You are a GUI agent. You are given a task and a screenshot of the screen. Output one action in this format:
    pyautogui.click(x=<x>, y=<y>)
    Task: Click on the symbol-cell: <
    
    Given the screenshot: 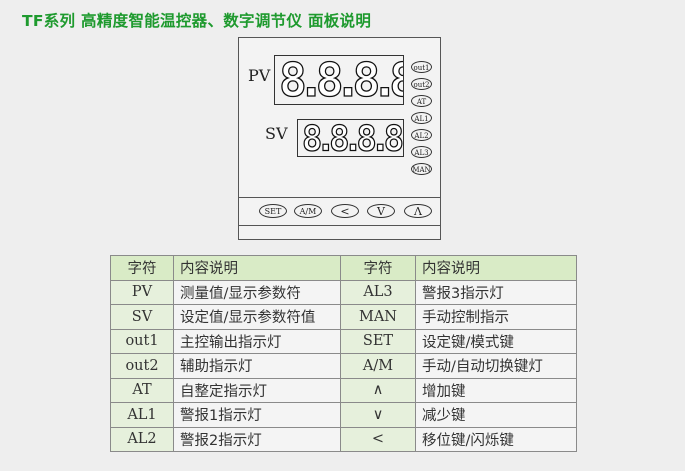 What is the action you would take?
    pyautogui.click(x=378, y=439)
    